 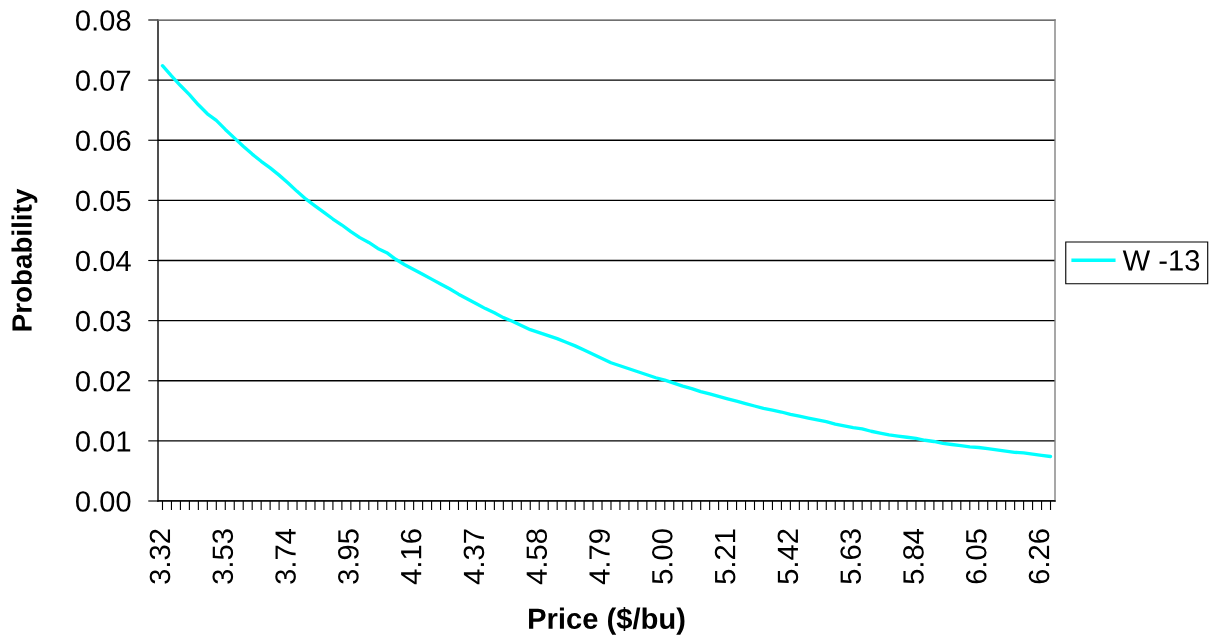 I want to click on y-tick-label: 0.03, so click(x=103, y=321).